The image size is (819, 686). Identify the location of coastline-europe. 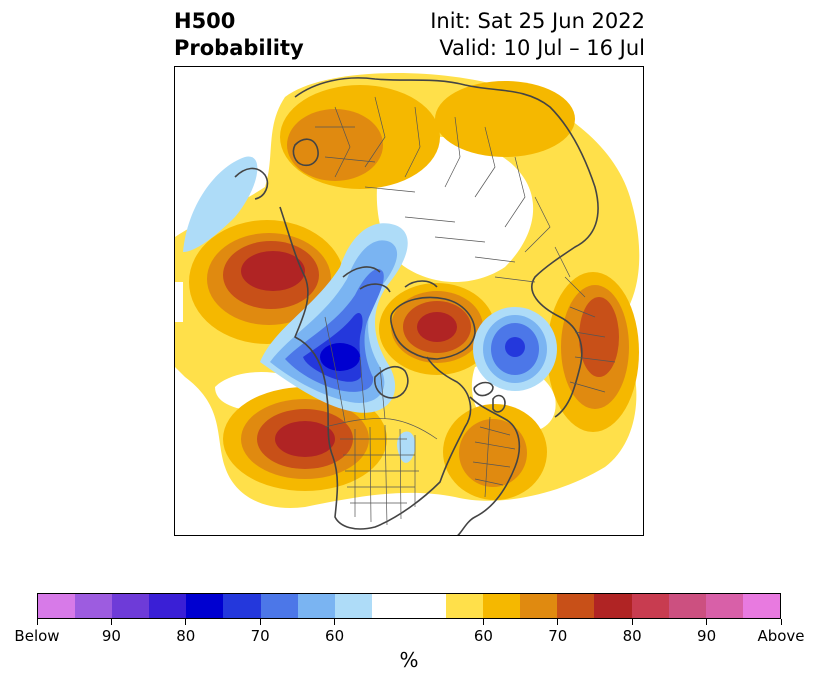
(489, 465).